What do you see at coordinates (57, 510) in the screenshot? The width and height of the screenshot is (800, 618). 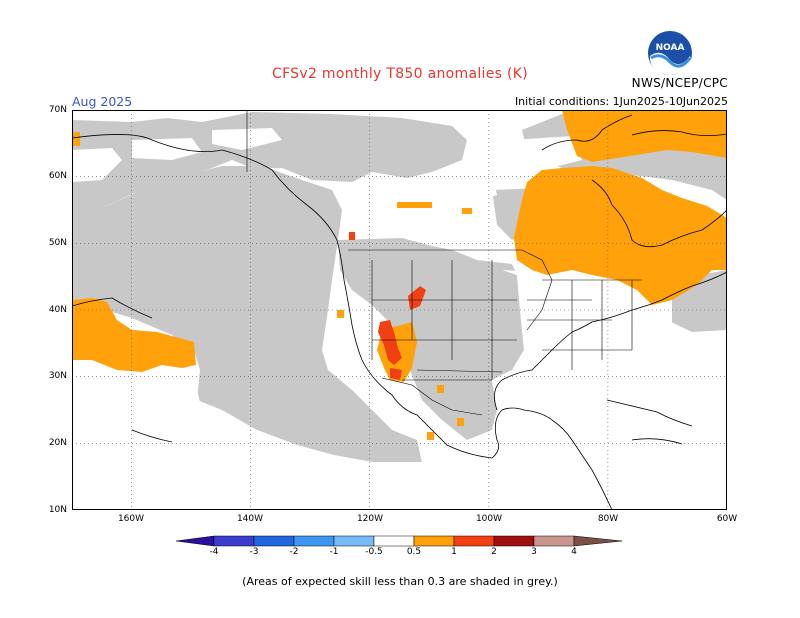 I see `lat-label: 10N` at bounding box center [57, 510].